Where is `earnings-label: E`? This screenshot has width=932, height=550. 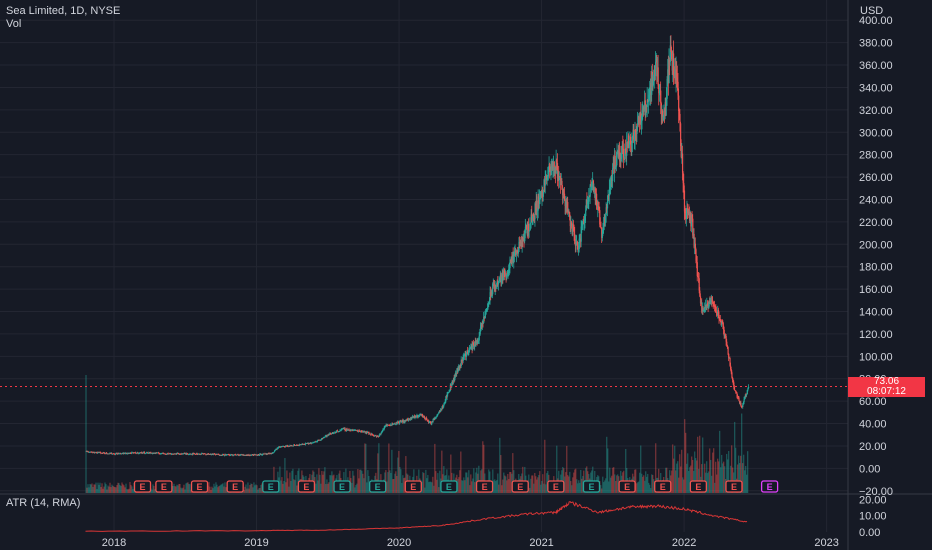
earnings-label: E is located at coordinates (663, 487).